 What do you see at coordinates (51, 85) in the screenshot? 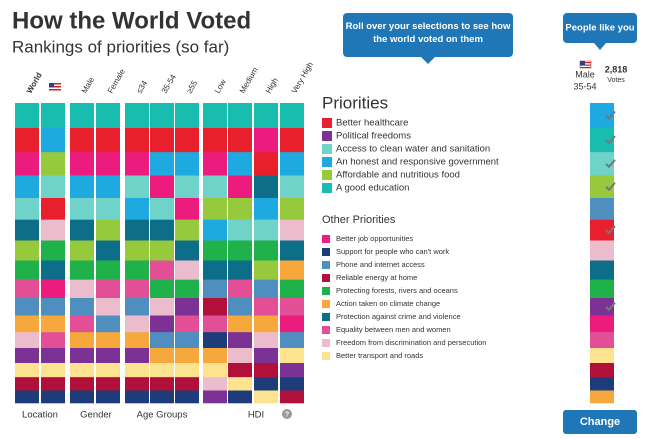
I see `flag-canton` at bounding box center [51, 85].